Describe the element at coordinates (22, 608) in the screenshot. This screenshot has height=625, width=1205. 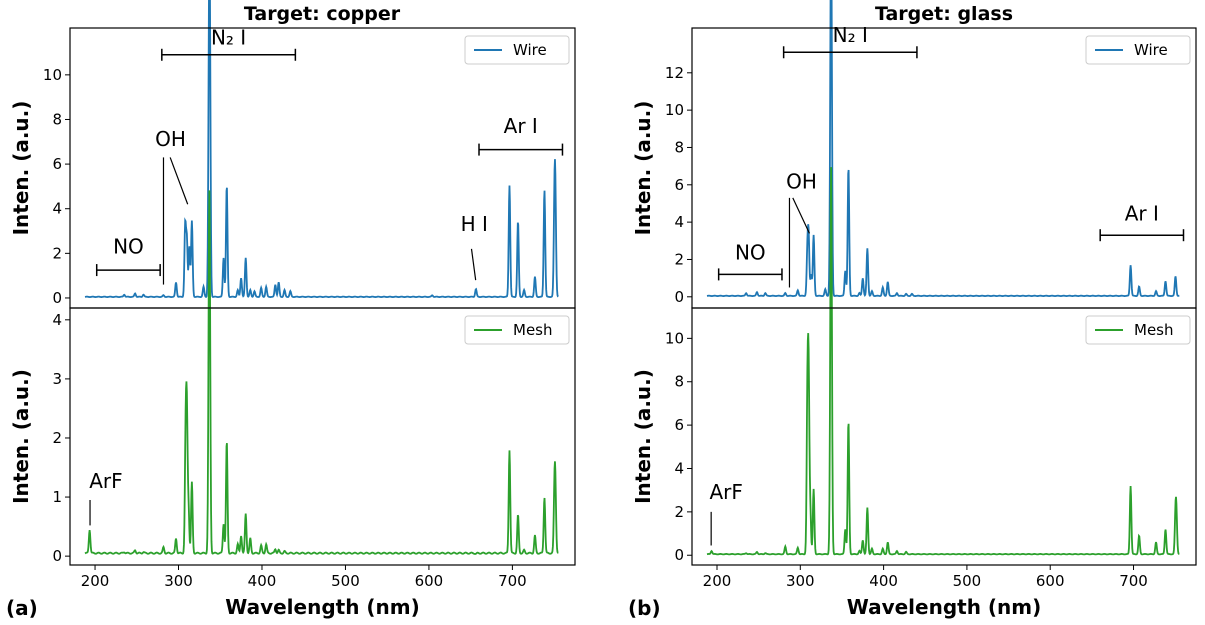
I see `panel-letter-a: (a)` at that location.